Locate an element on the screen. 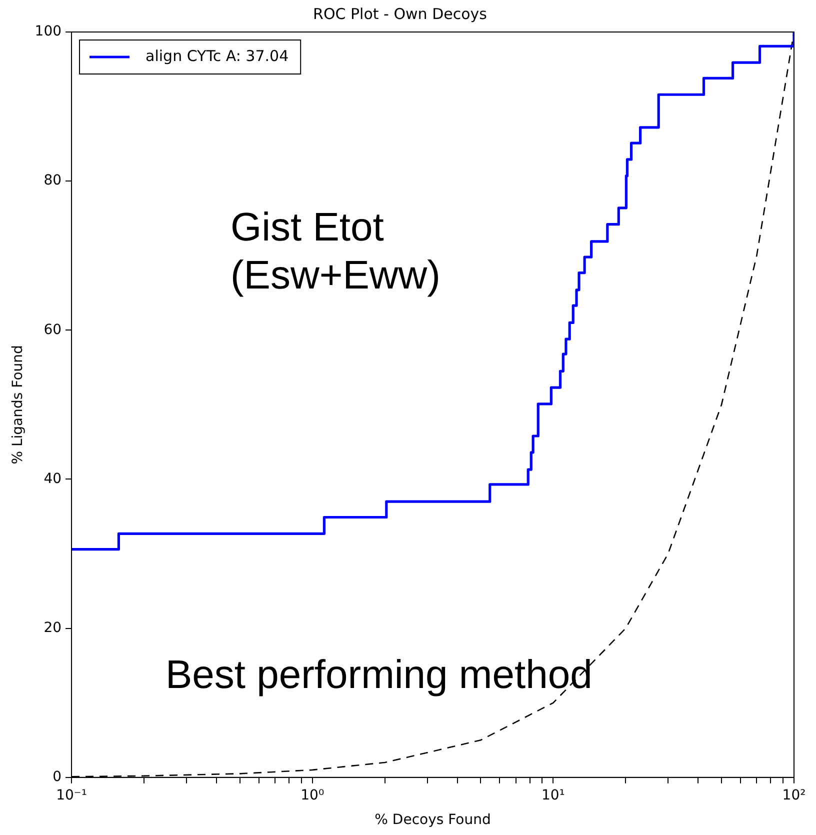 The image size is (816, 835). y-tick-label: 80 is located at coordinates (53, 180).